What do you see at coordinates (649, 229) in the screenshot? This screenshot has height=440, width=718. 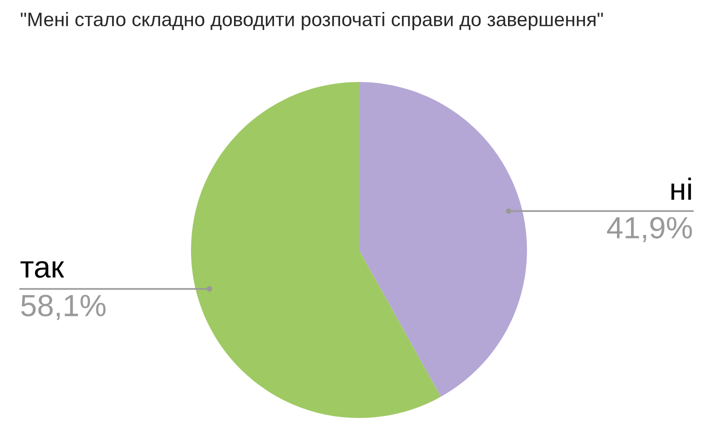 I see `data-label: 41,9%` at bounding box center [649, 229].